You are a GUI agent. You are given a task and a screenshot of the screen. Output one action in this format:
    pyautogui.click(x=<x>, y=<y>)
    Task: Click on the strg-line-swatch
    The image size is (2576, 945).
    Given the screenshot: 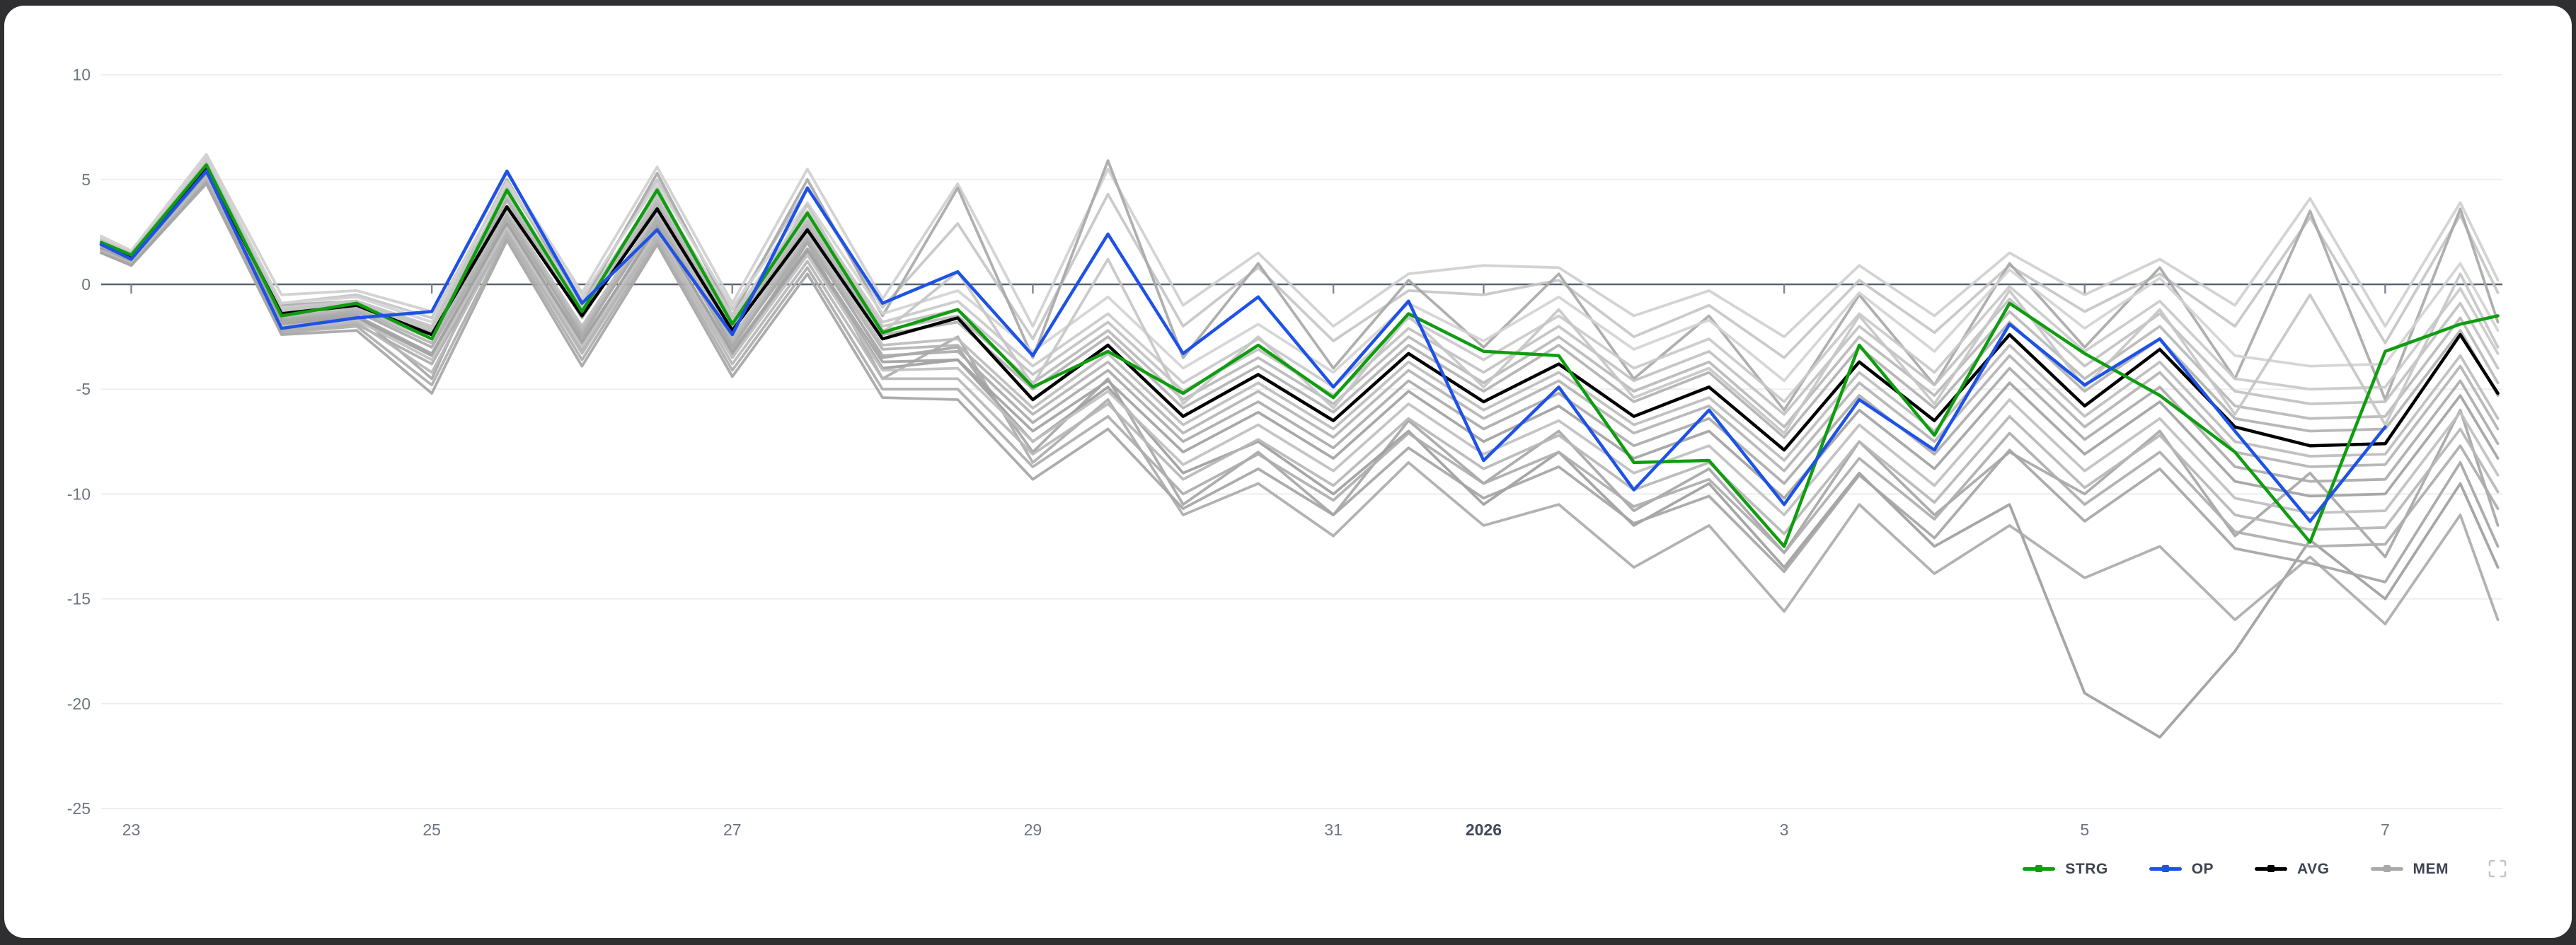 What is the action you would take?
    pyautogui.click(x=2040, y=868)
    